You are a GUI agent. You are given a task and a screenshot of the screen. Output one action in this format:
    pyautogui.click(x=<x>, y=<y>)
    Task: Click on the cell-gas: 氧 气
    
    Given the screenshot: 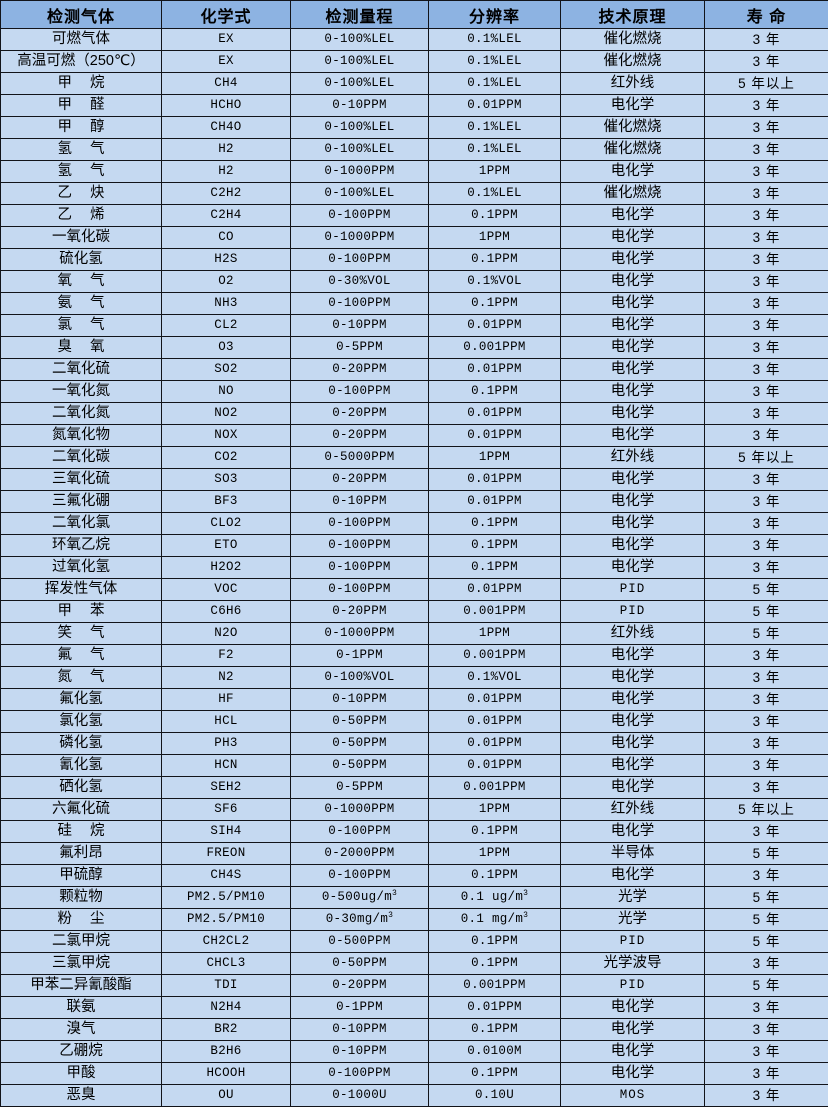 What is the action you would take?
    pyautogui.click(x=81, y=282)
    